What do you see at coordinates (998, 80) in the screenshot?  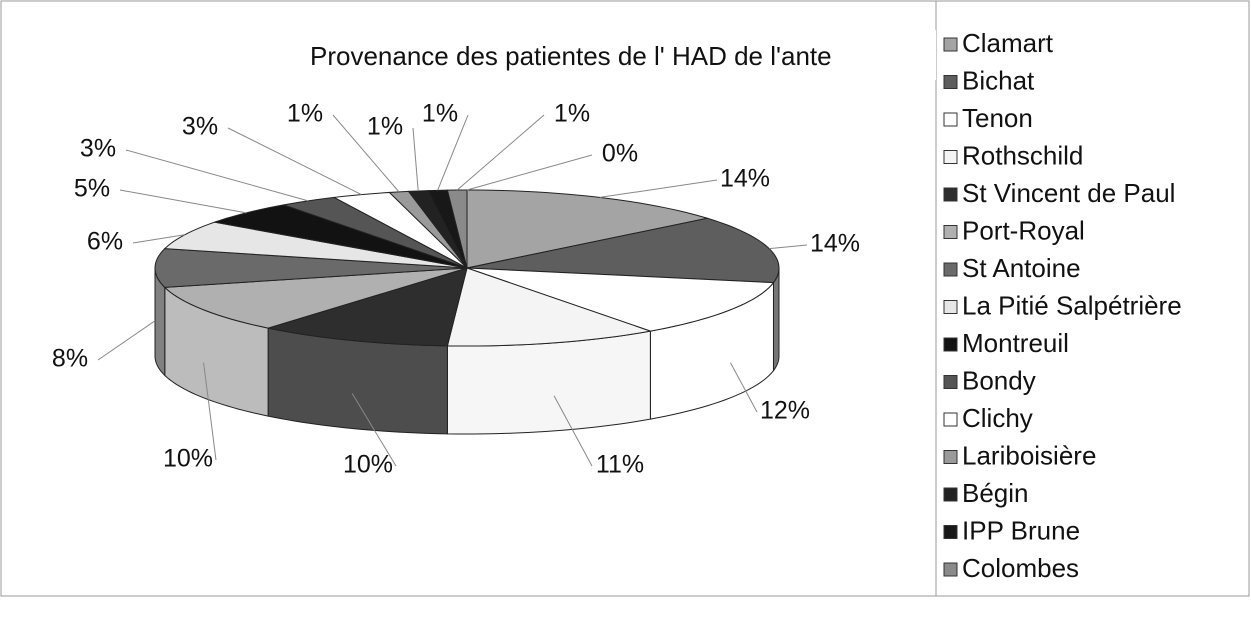 I see `legend-label: Bichat` at bounding box center [998, 80].